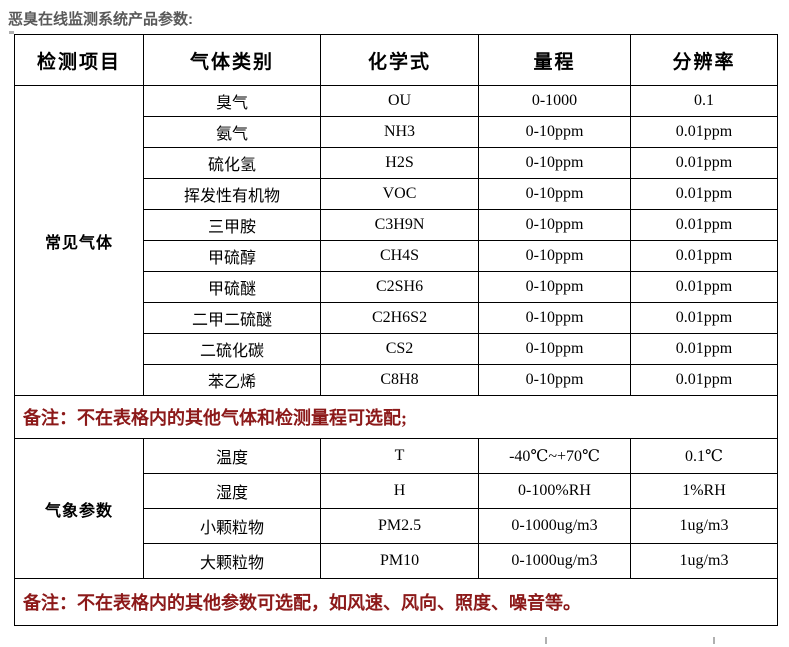  Describe the element at coordinates (79, 508) in the screenshot. I see `category-cell-weather-params: 气象参数` at that location.